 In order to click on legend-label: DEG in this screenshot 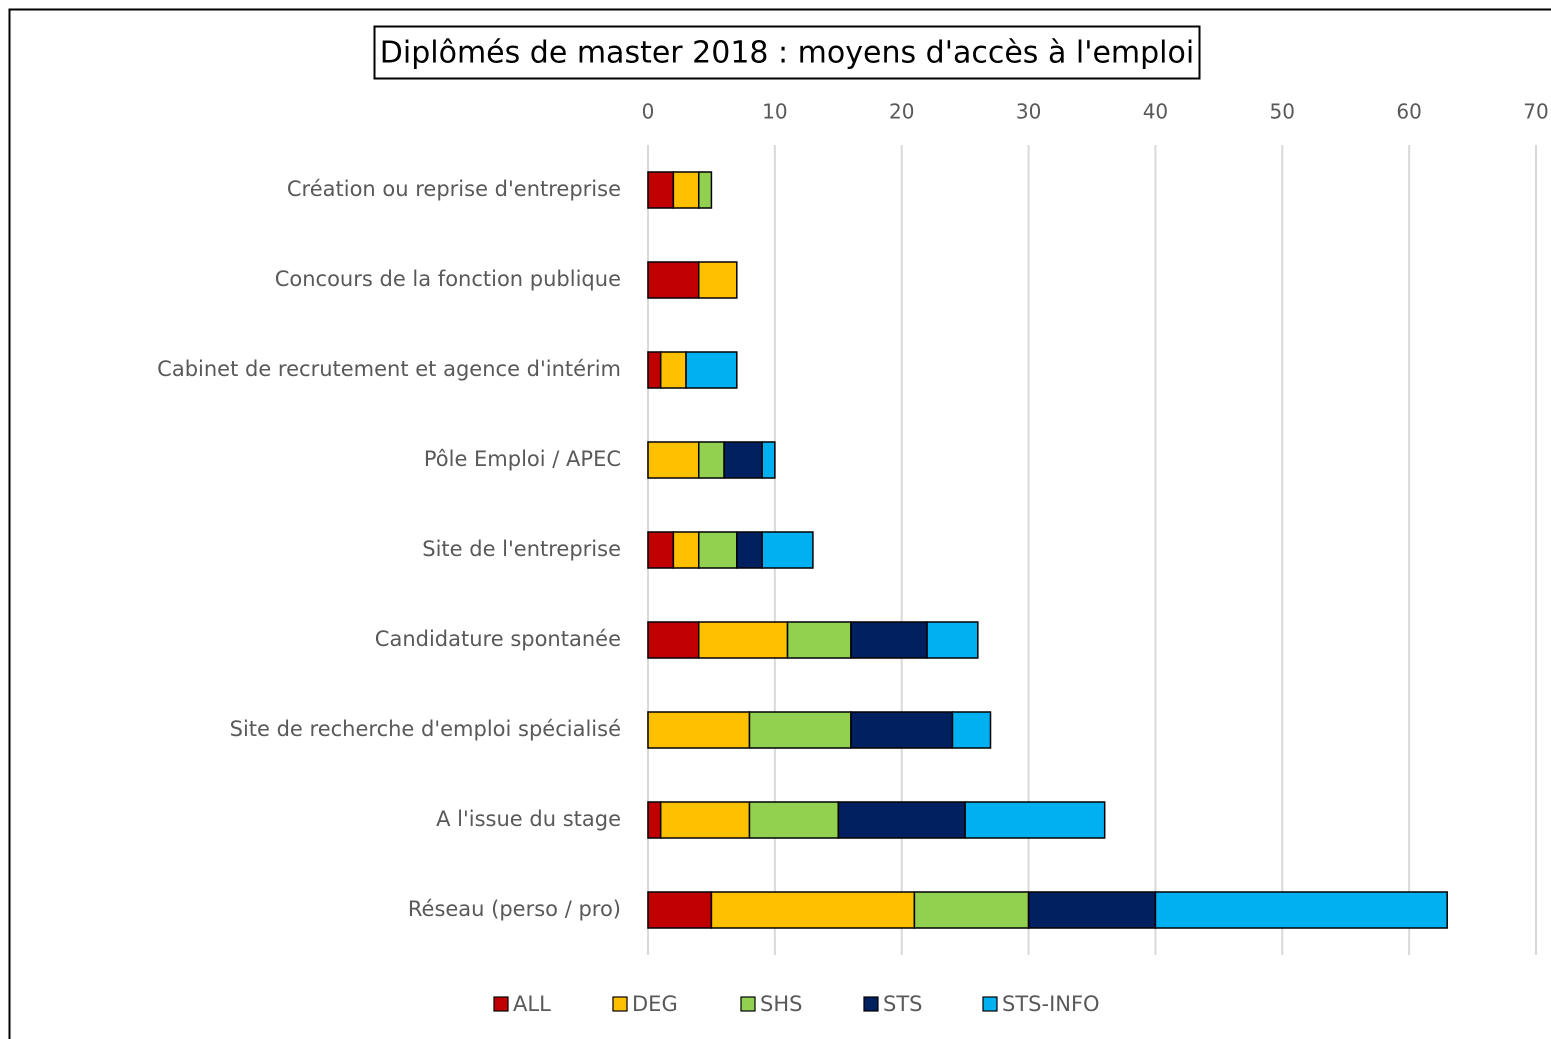, I will do `click(655, 1004)`.